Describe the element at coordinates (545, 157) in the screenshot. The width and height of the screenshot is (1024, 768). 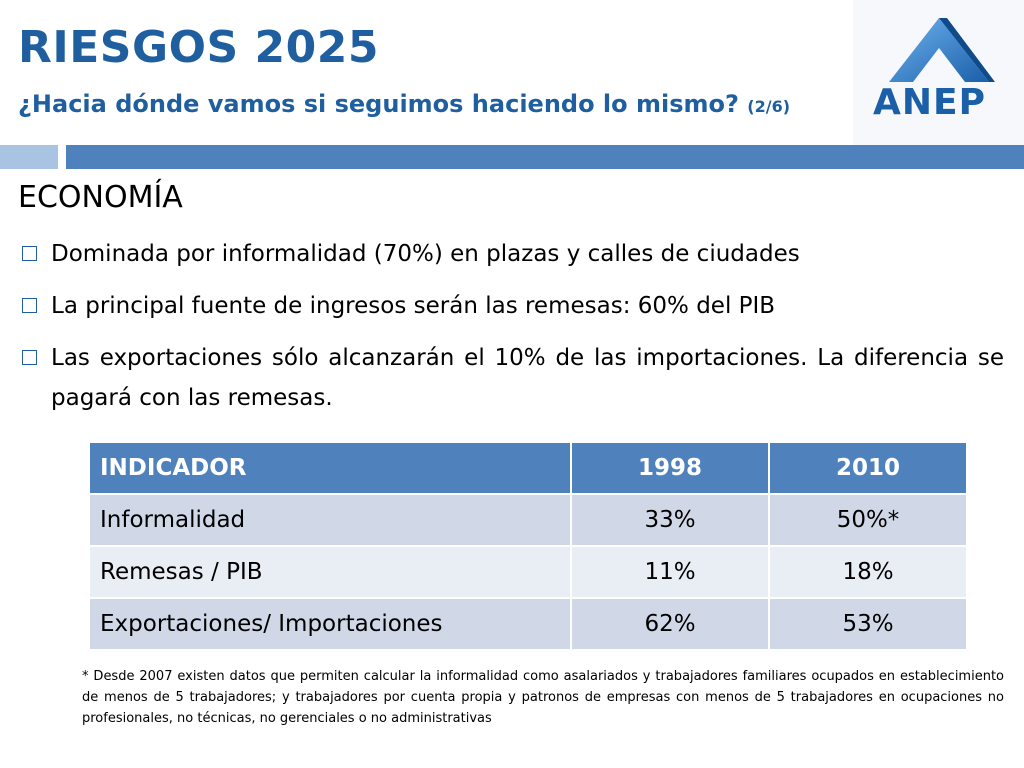
I see `header-bar` at that location.